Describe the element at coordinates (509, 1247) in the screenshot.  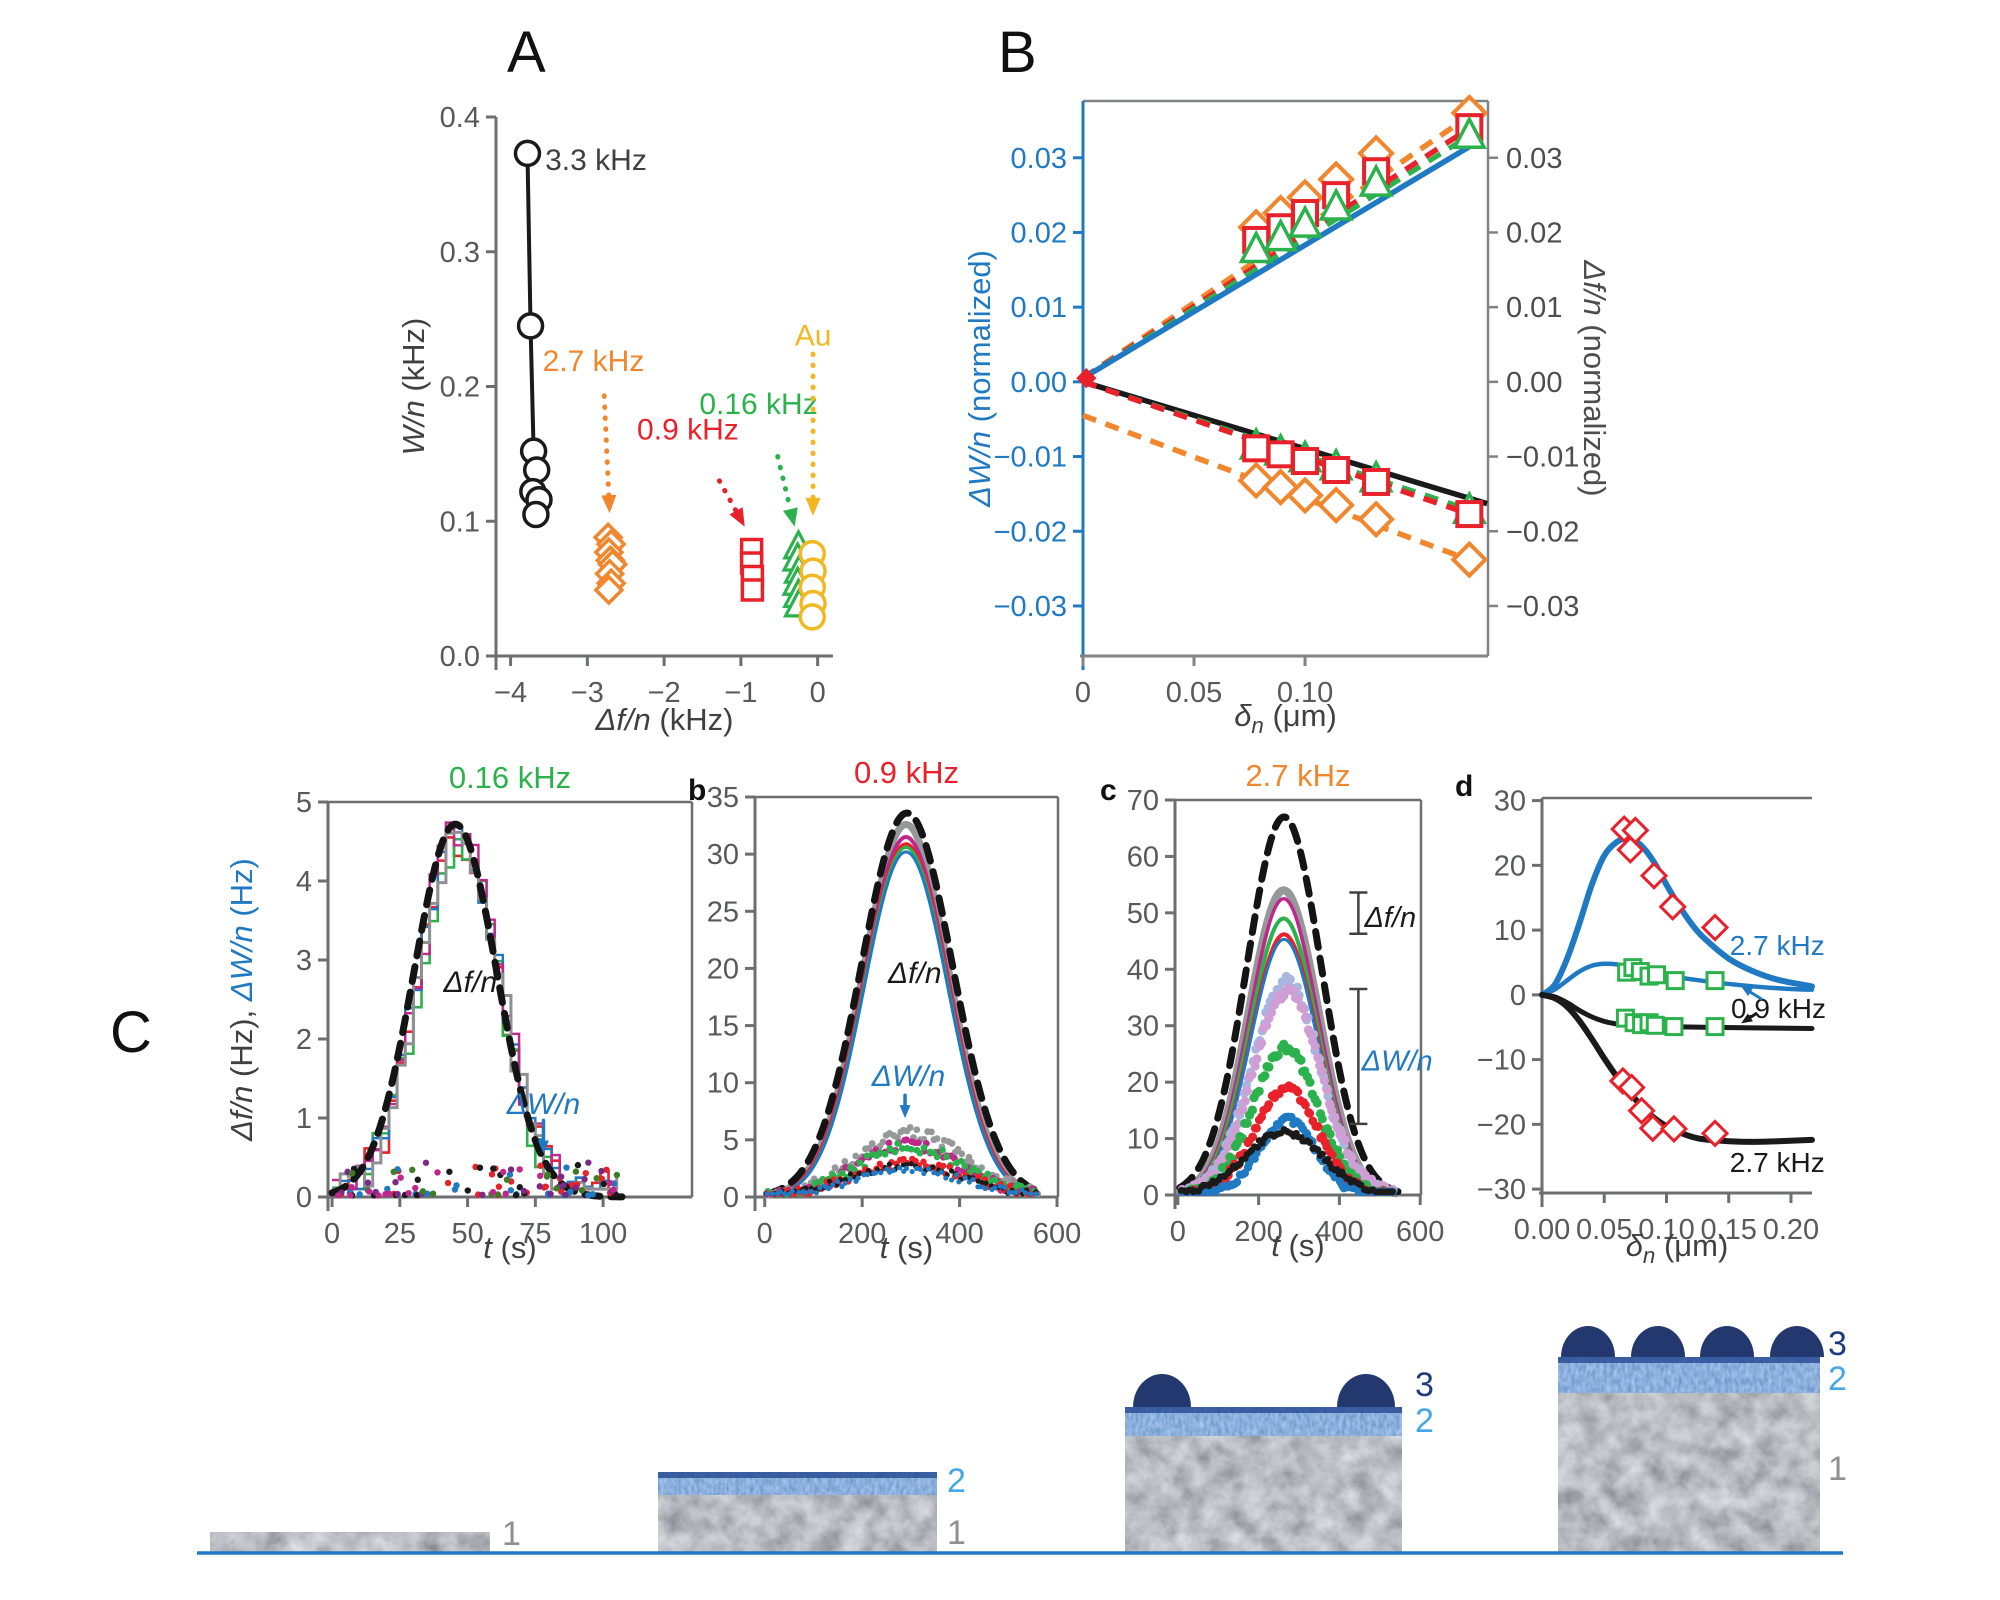
I see `svg-text: t (s)` at that location.